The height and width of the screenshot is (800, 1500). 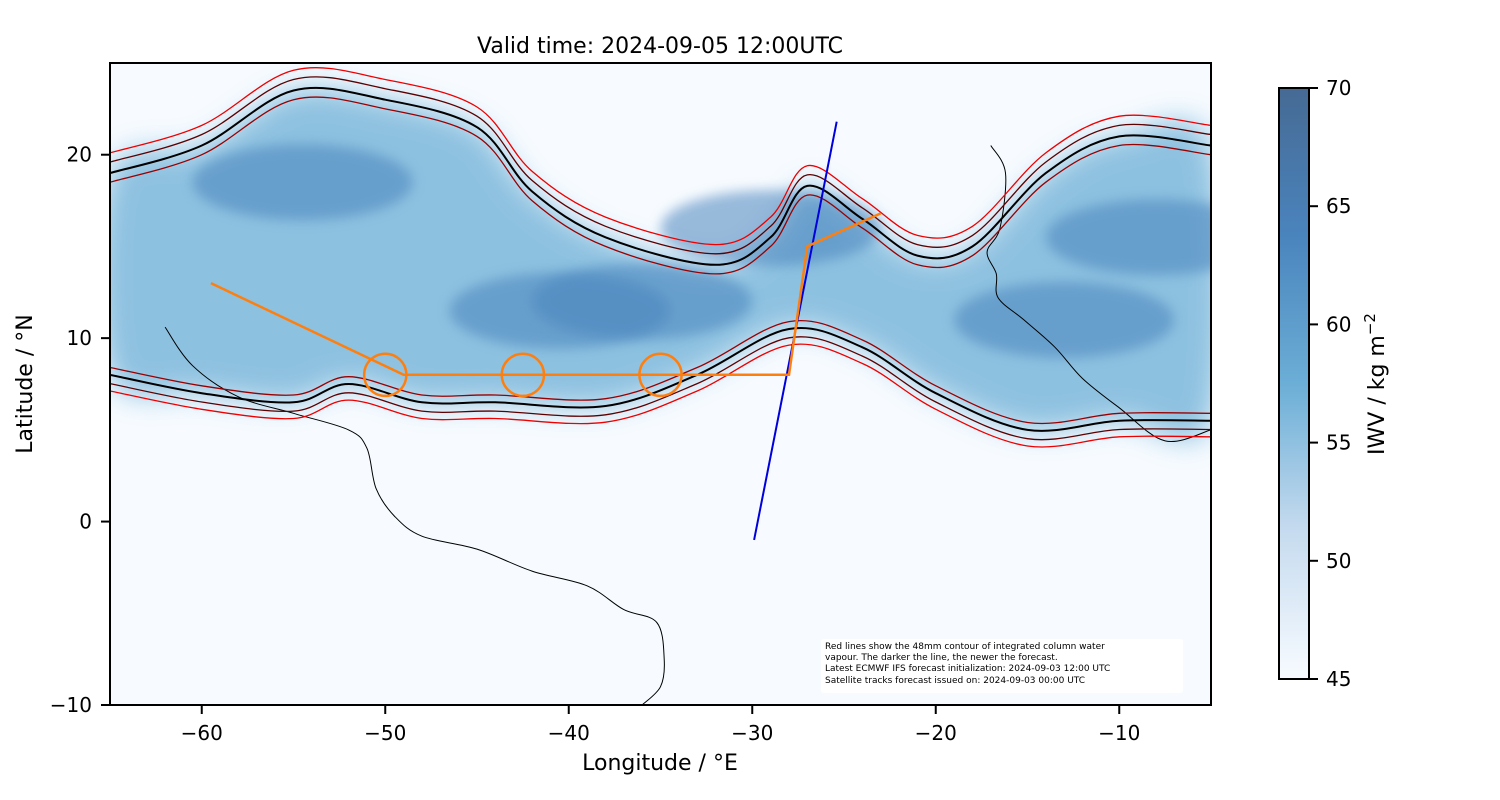 What do you see at coordinates (79, 155) in the screenshot?
I see `y-tick-label: 20` at bounding box center [79, 155].